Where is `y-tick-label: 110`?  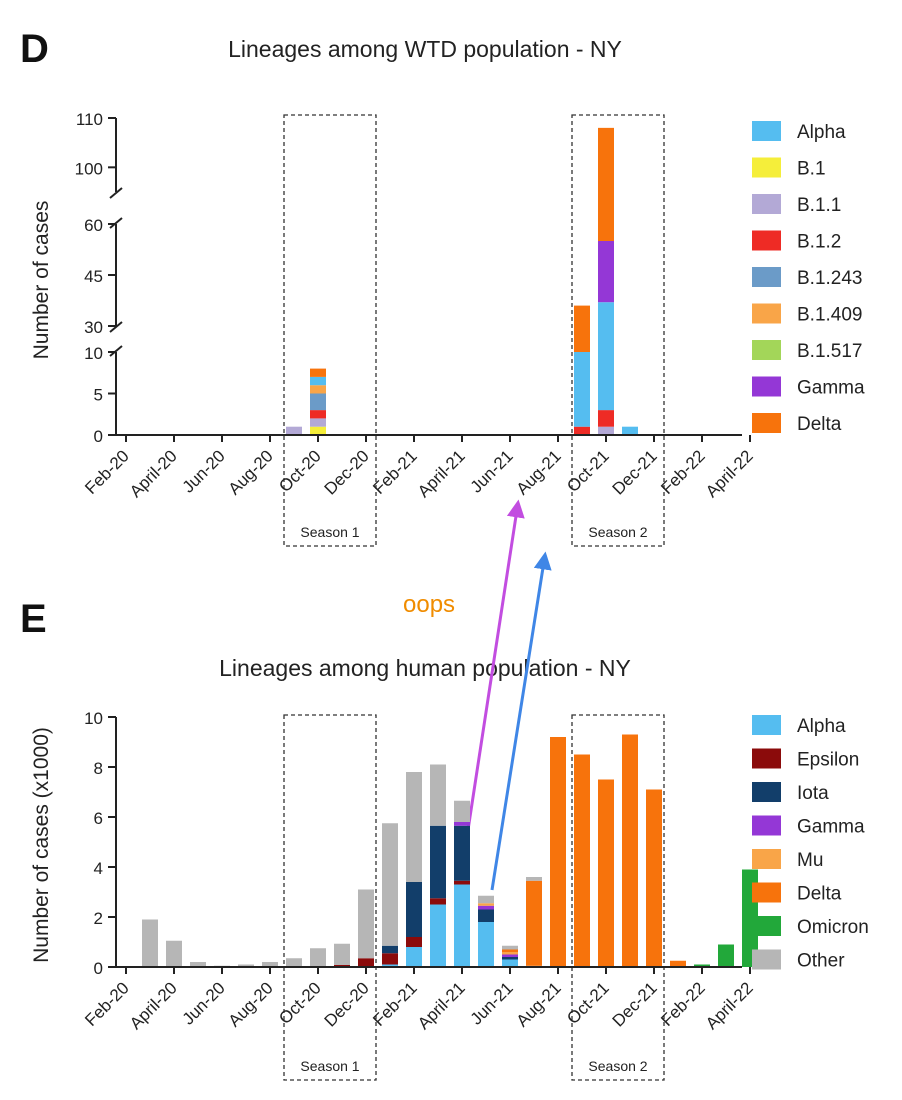
y-tick-label: 110 is located at coordinates (89, 119).